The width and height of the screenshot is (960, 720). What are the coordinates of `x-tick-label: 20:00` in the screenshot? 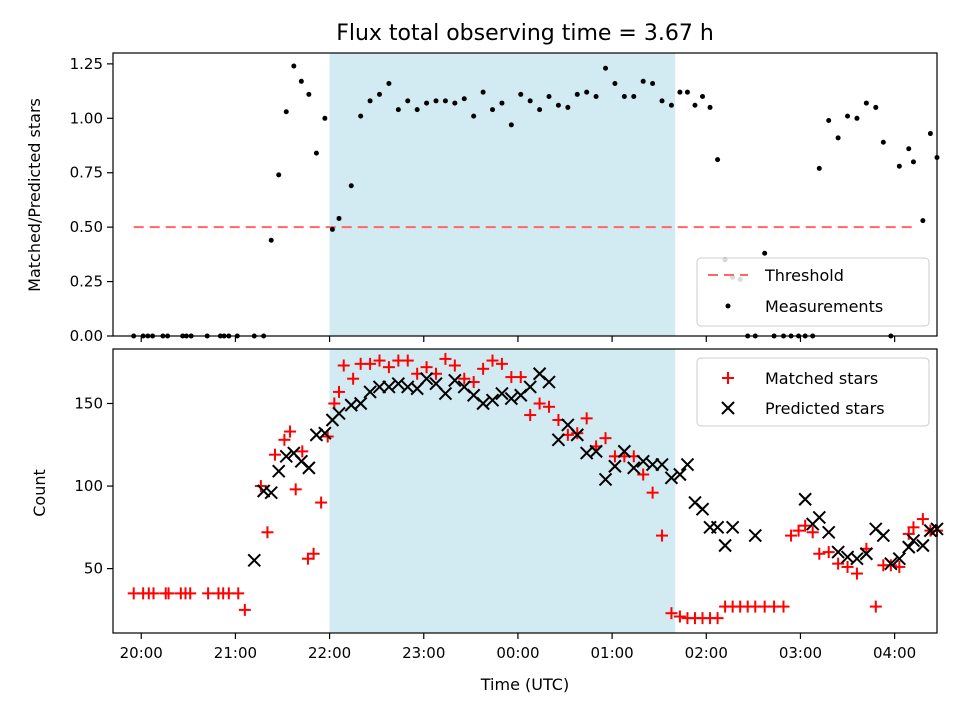 It's located at (141, 653).